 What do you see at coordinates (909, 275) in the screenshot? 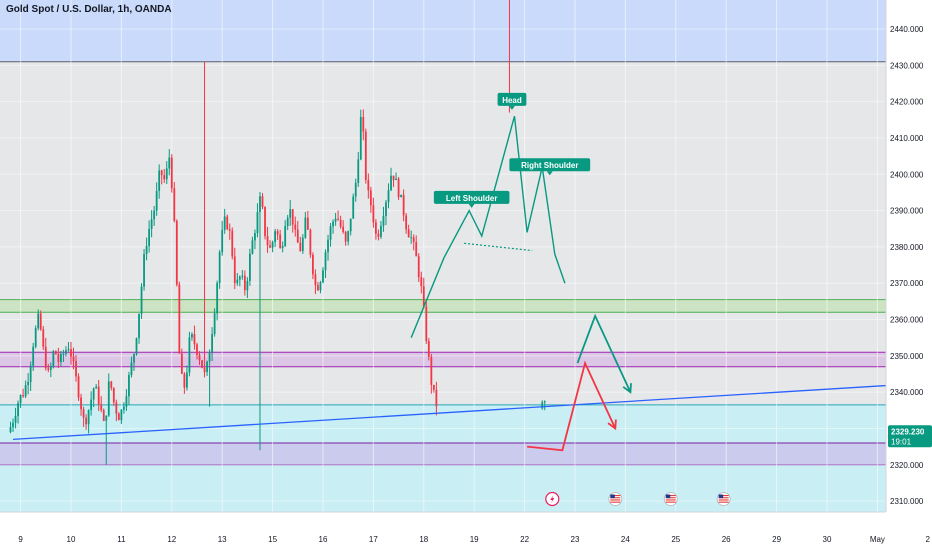
I see `price-axis` at bounding box center [909, 275].